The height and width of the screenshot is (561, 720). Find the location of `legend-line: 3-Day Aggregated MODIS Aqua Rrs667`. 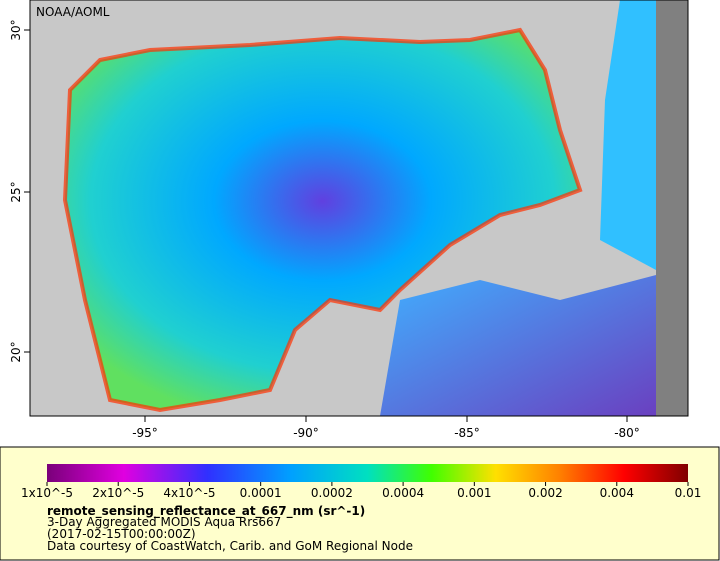

legend-line: 3-Day Aggregated MODIS Aqua Rrs667 is located at coordinates (164, 522).